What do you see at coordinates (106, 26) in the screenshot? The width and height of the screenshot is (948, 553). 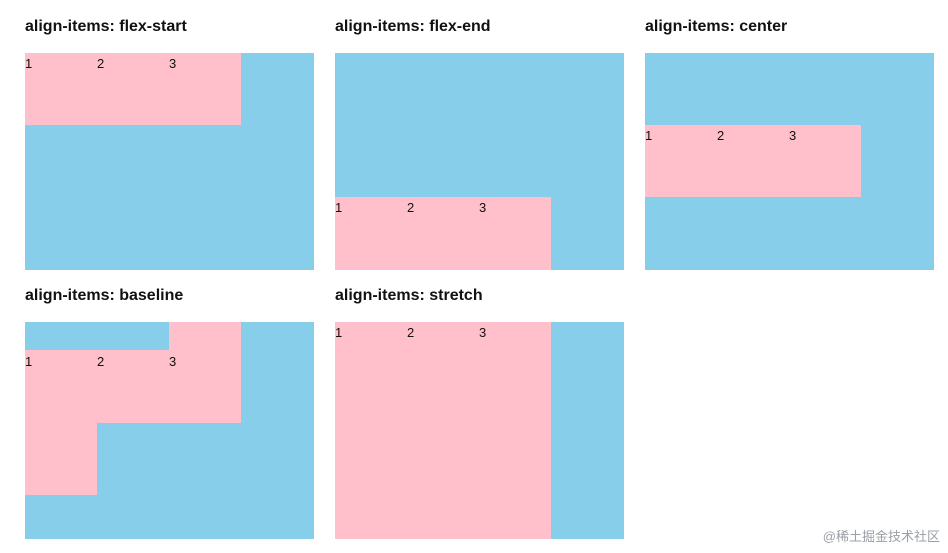 I see `panel-title-flex-start: align-items: flex-start` at bounding box center [106, 26].